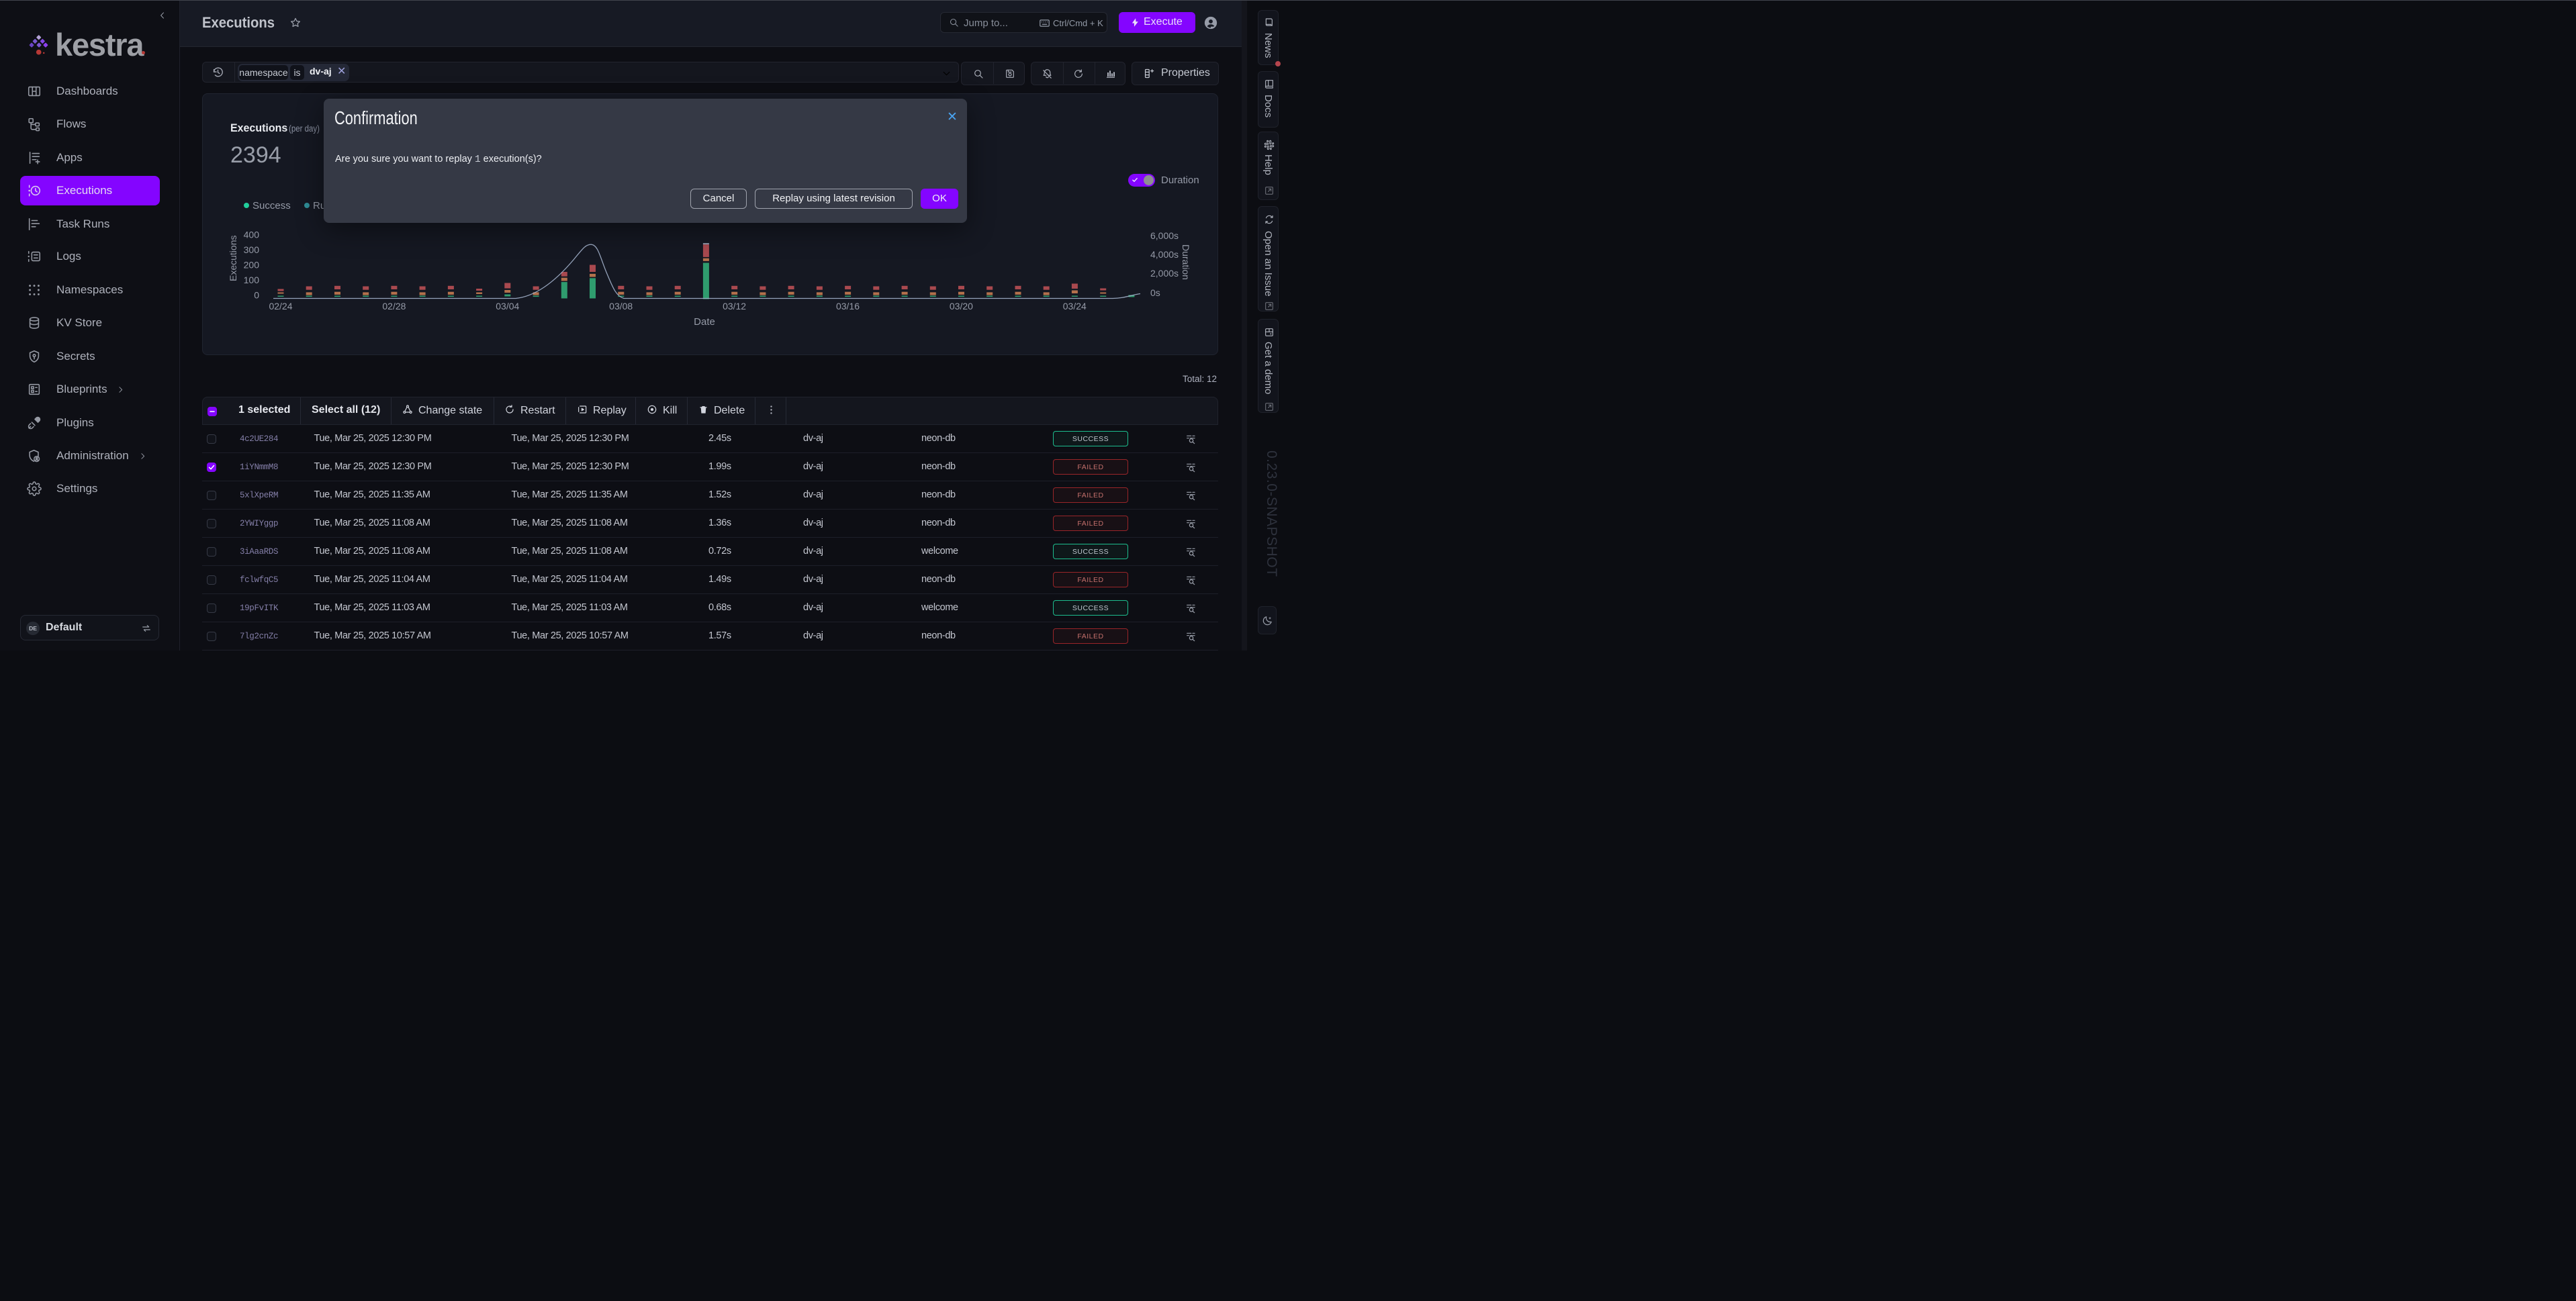 The height and width of the screenshot is (1301, 2576). What do you see at coordinates (734, 306) in the screenshot?
I see `svg-text: 03/12` at bounding box center [734, 306].